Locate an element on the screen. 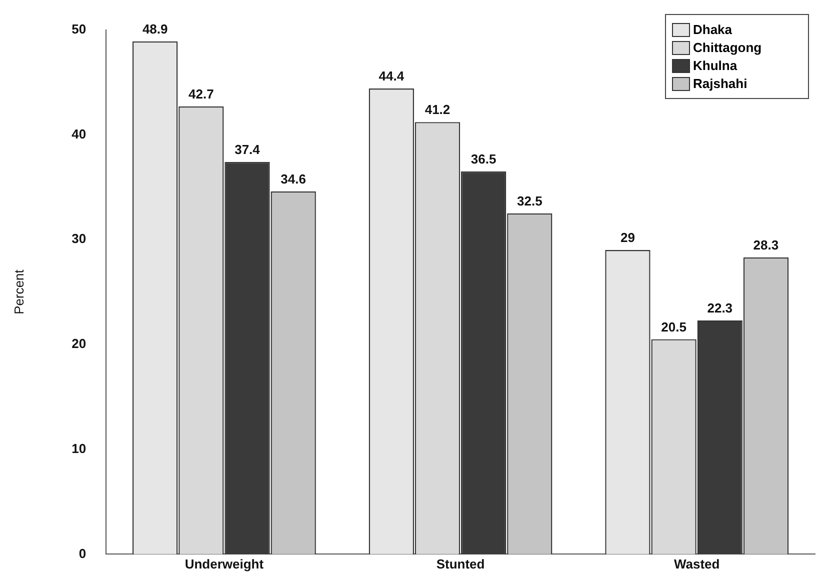 The height and width of the screenshot is (584, 833). data-label: 32.5 is located at coordinates (529, 200).